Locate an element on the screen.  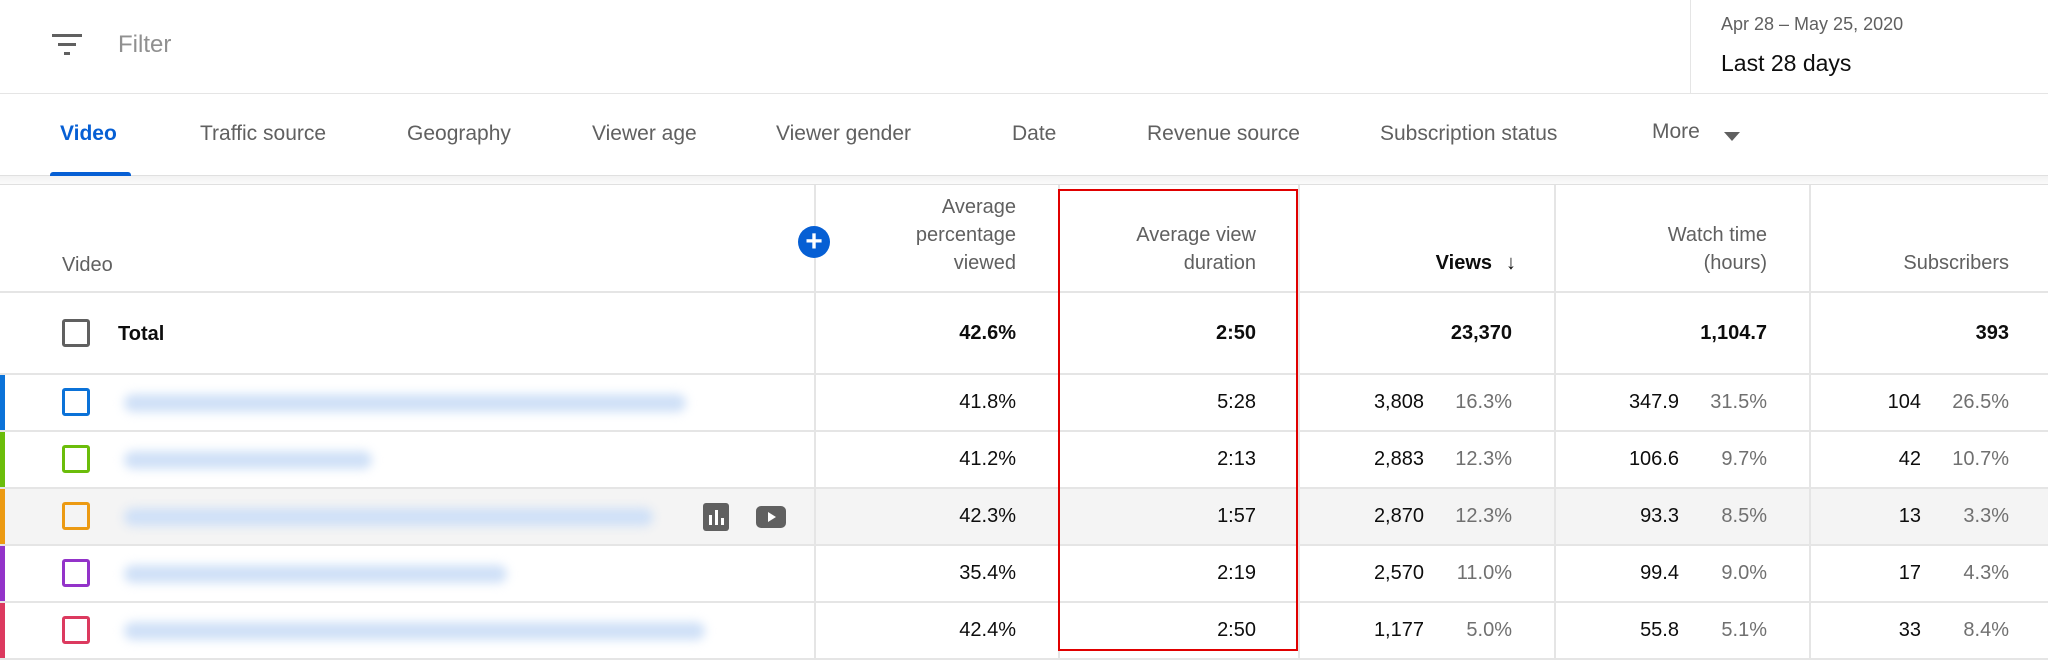
avg-duration-cell: 2:19 is located at coordinates (1178, 573).